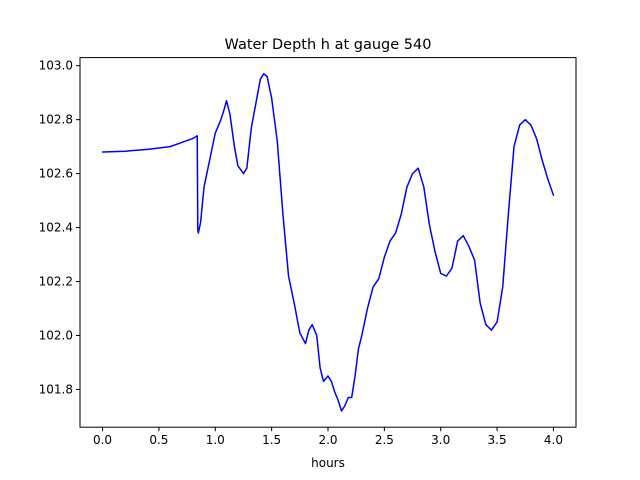  I want to click on x-tick-label: 1.5, so click(271, 440).